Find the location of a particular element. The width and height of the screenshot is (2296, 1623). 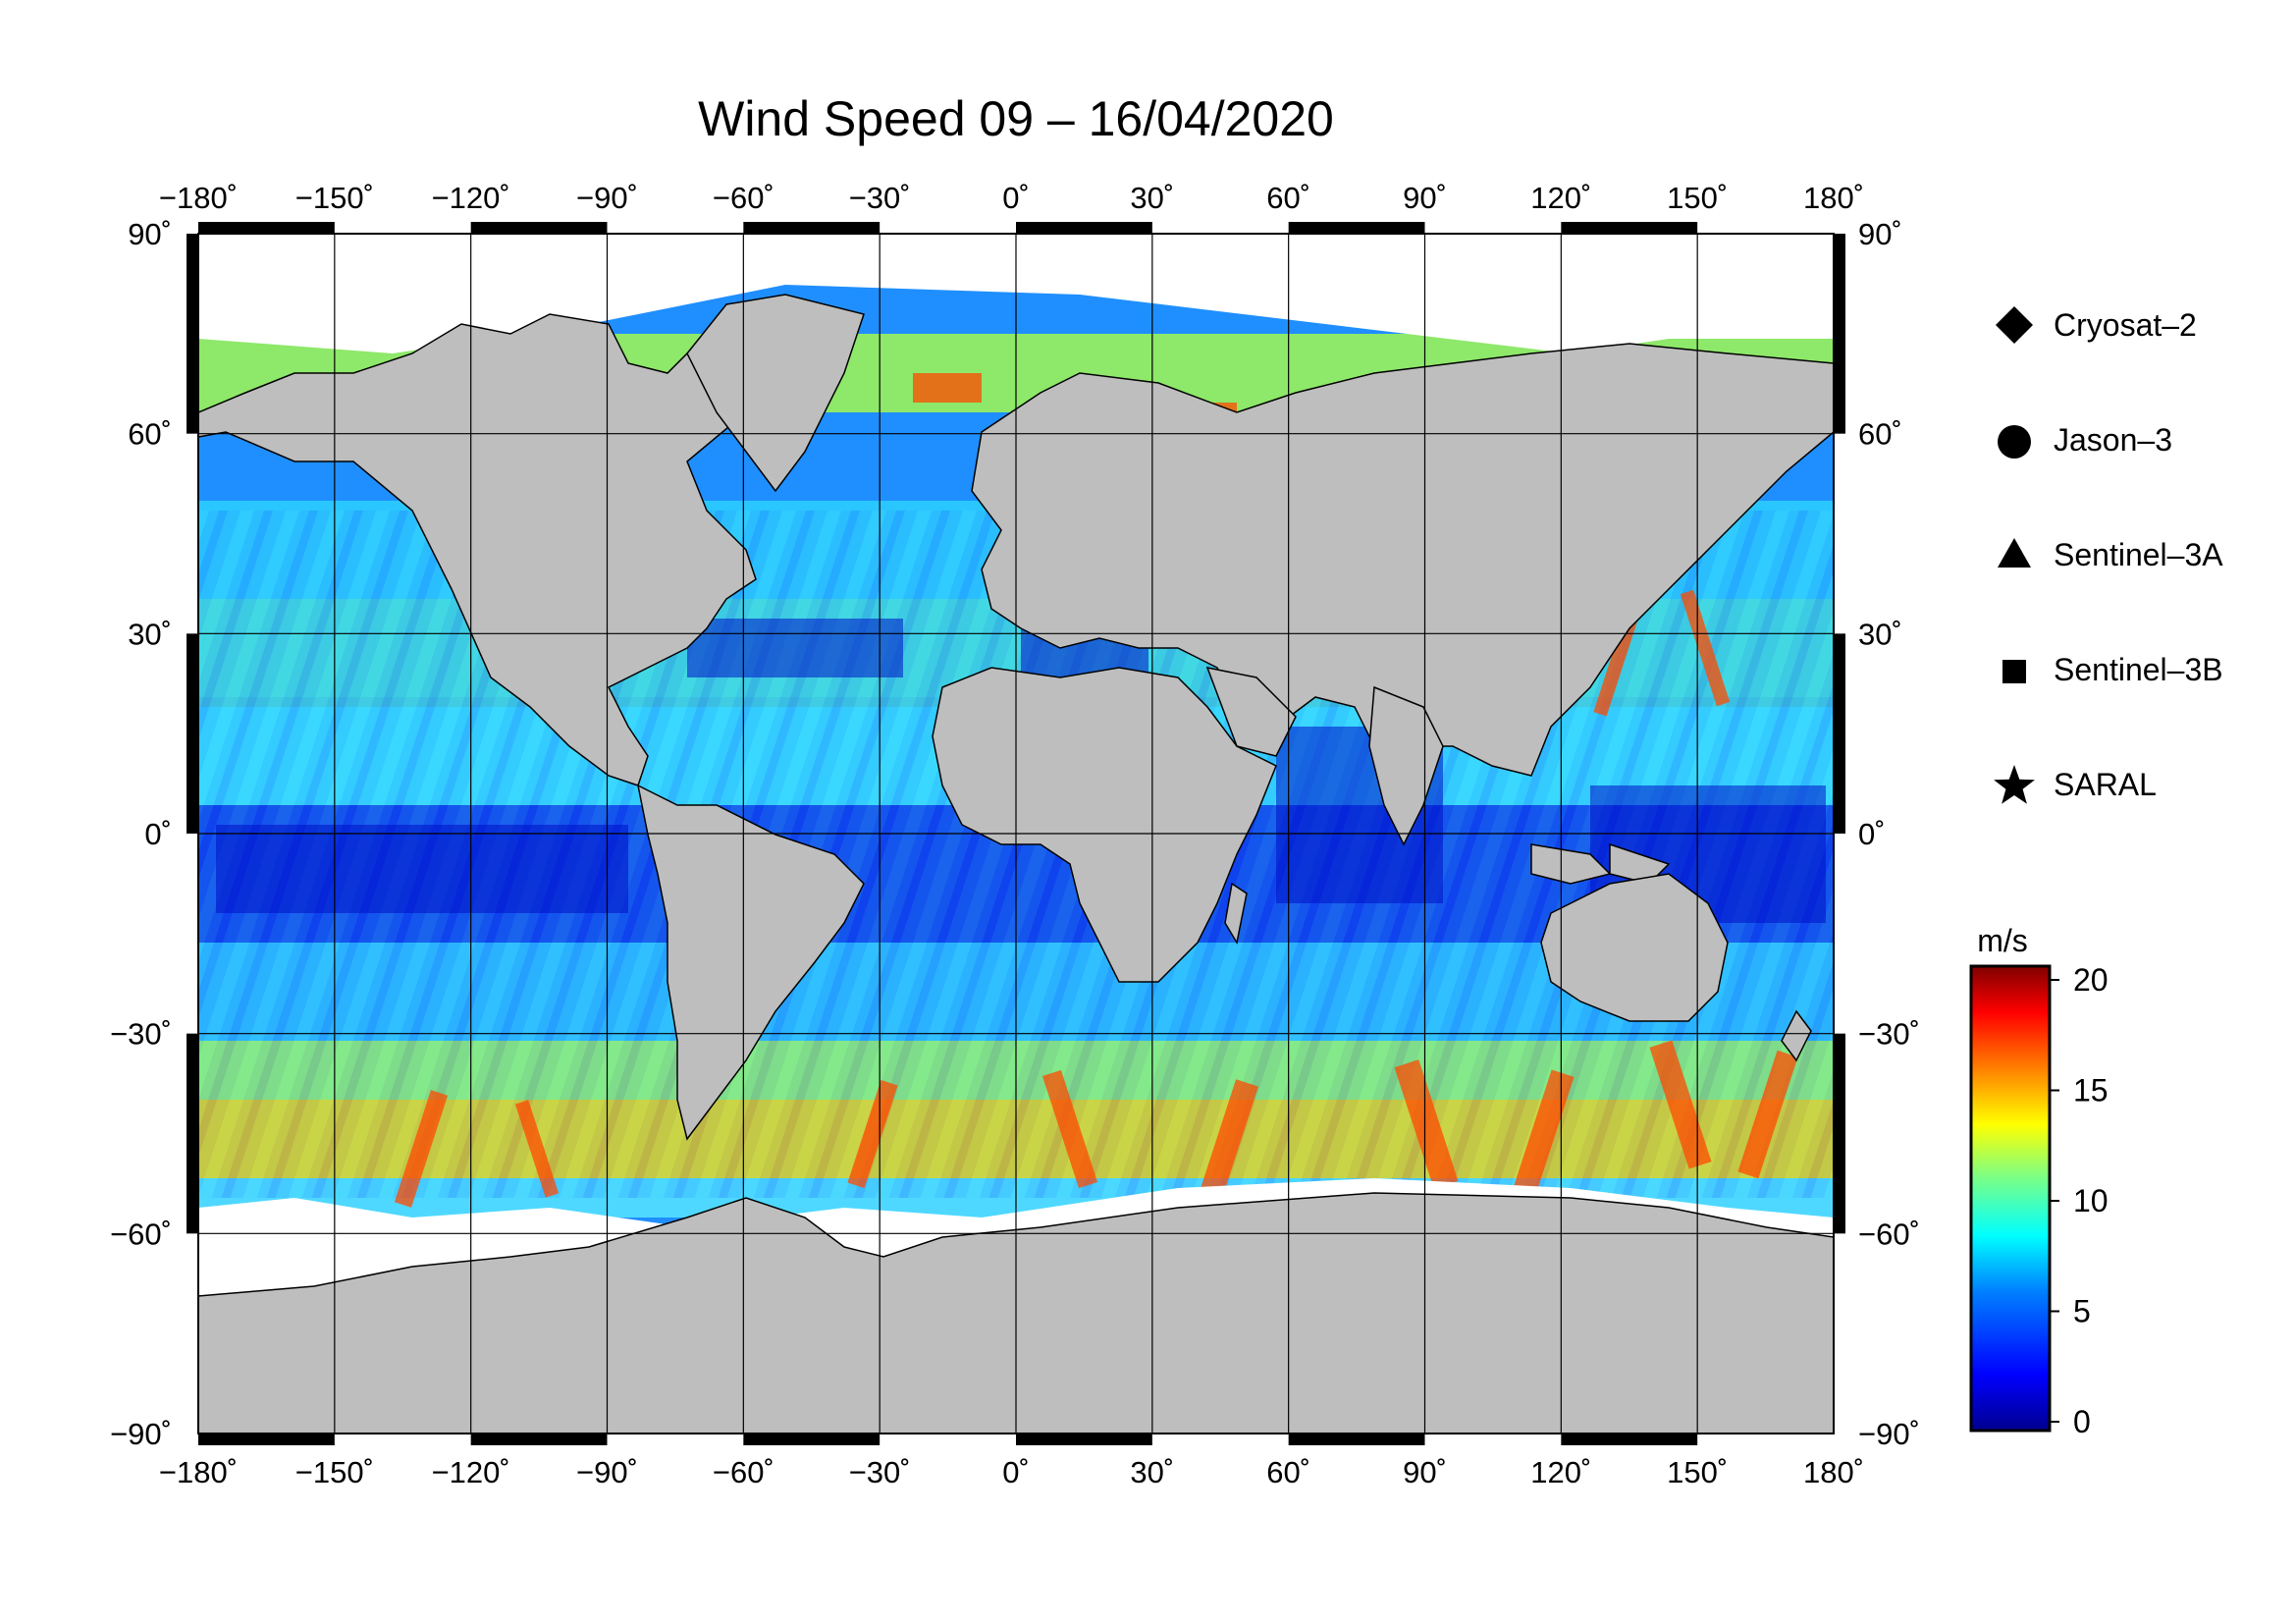

colorbar: m/s 20 15 10 5 0 is located at coordinates (2039, 1181).